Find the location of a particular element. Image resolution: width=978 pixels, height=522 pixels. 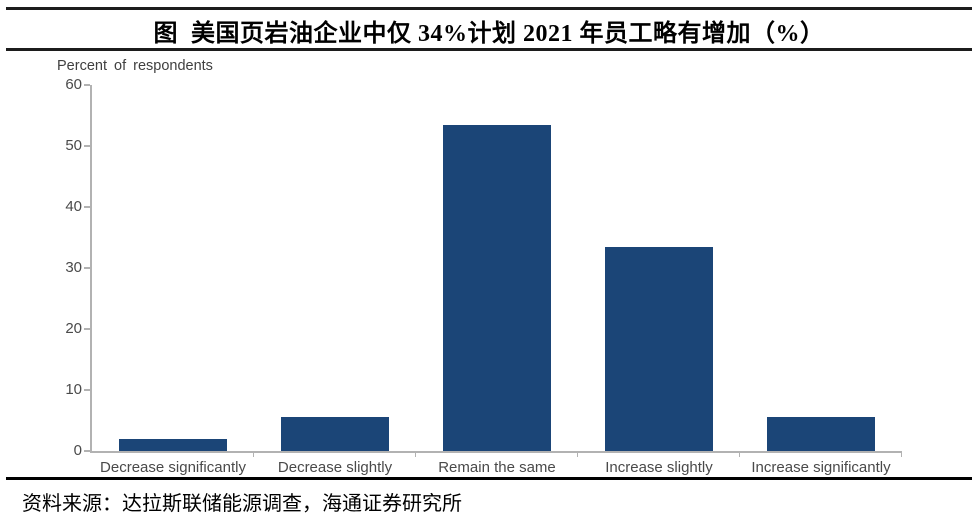

bottom-divider is located at coordinates (489, 478).